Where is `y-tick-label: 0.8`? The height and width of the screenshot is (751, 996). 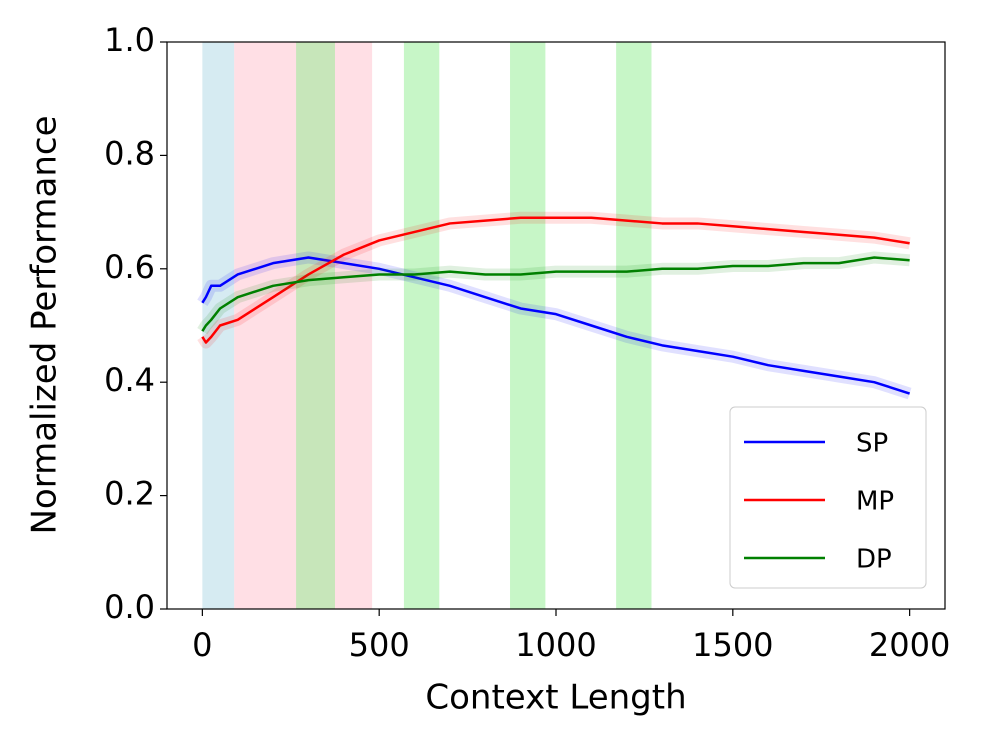 y-tick-label: 0.8 is located at coordinates (129, 153).